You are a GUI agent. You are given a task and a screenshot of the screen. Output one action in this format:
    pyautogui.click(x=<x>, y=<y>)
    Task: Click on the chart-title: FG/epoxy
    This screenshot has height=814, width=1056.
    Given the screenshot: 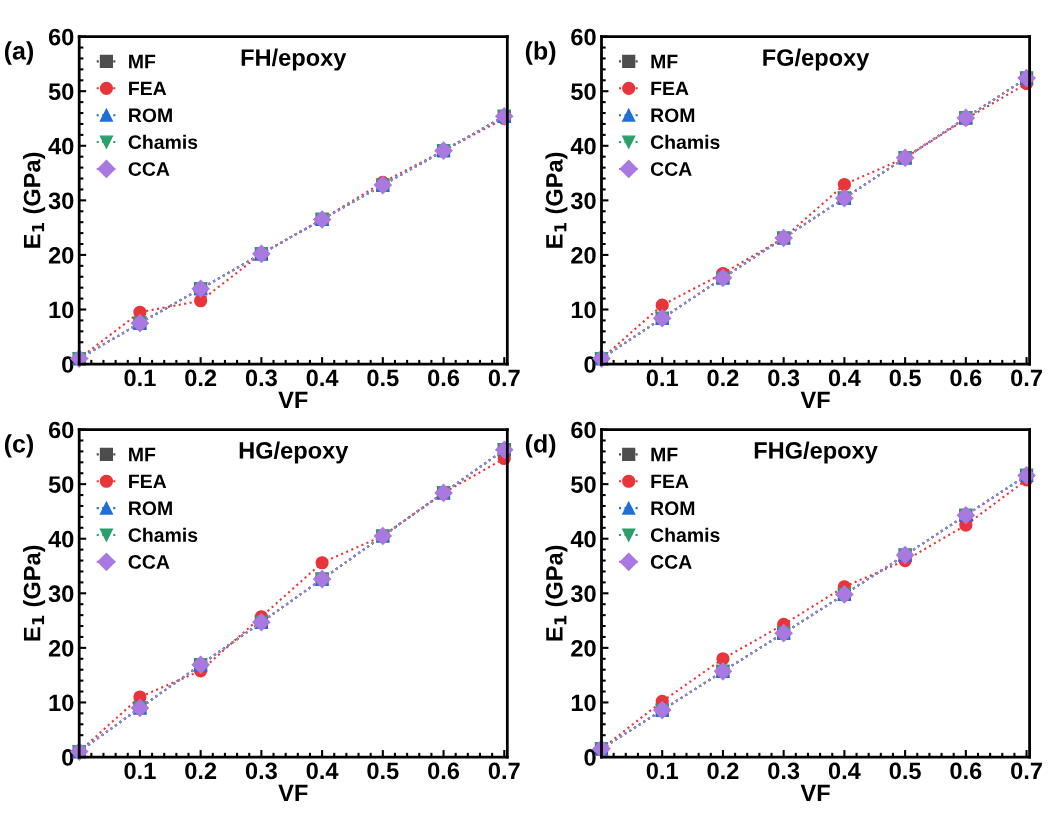 What is the action you would take?
    pyautogui.click(x=816, y=59)
    